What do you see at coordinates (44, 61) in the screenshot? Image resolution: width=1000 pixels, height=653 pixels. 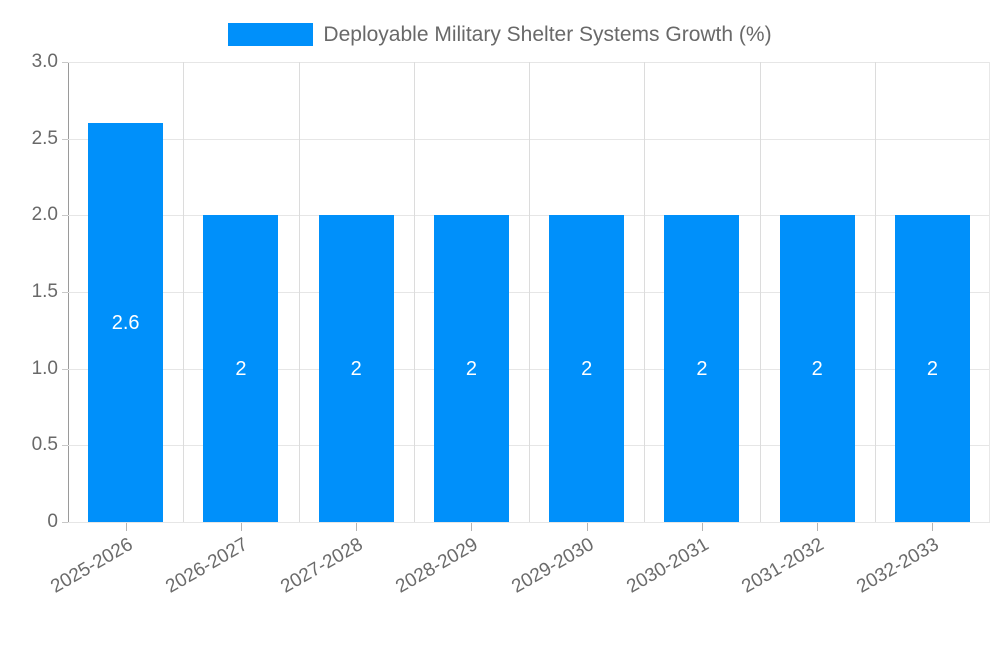 I see `y-axis-tick-label: 3.0` at bounding box center [44, 61].